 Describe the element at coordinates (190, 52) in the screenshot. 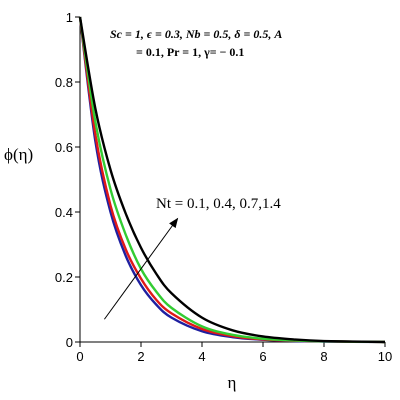

I see `params-annotation-line2: = 0.1, Pr = 1, γ= − 0.1` at that location.